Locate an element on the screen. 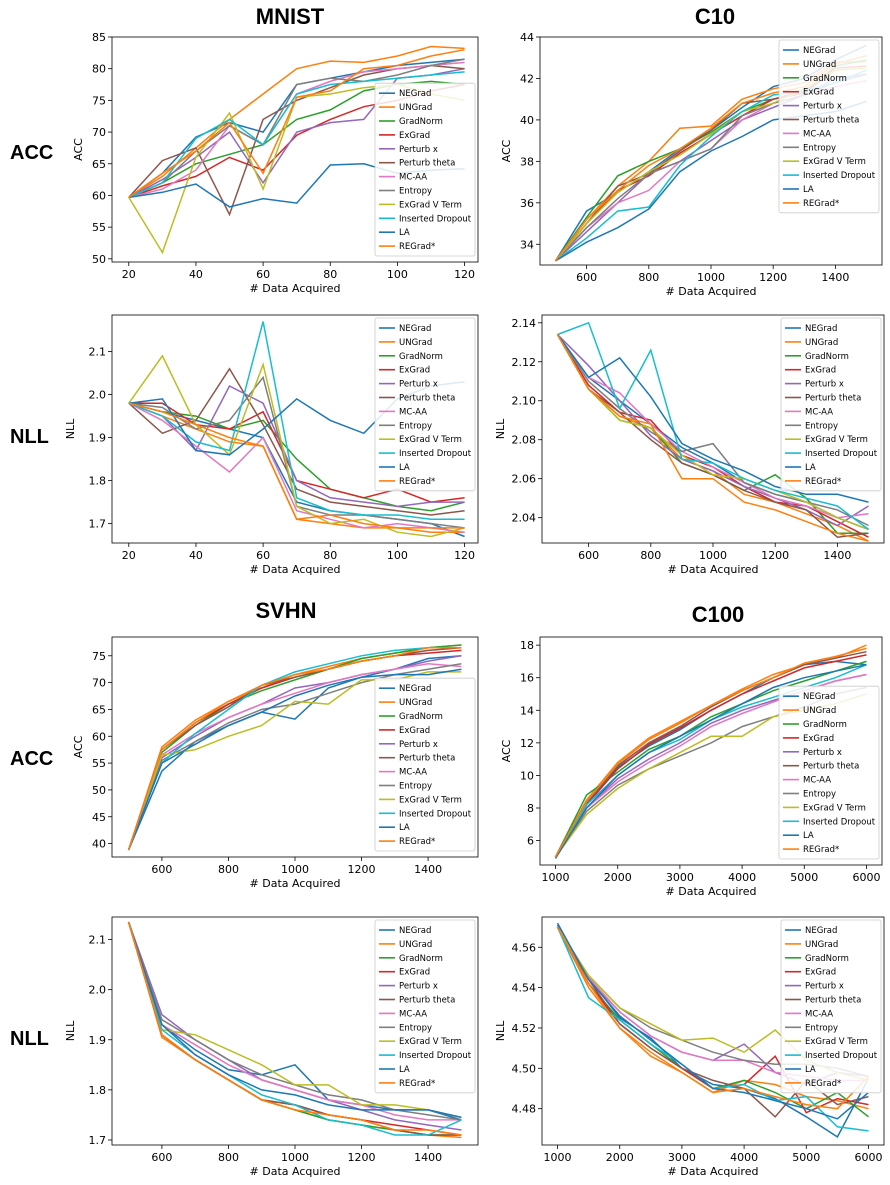  row-label-acc-top: ACC is located at coordinates (32, 153).